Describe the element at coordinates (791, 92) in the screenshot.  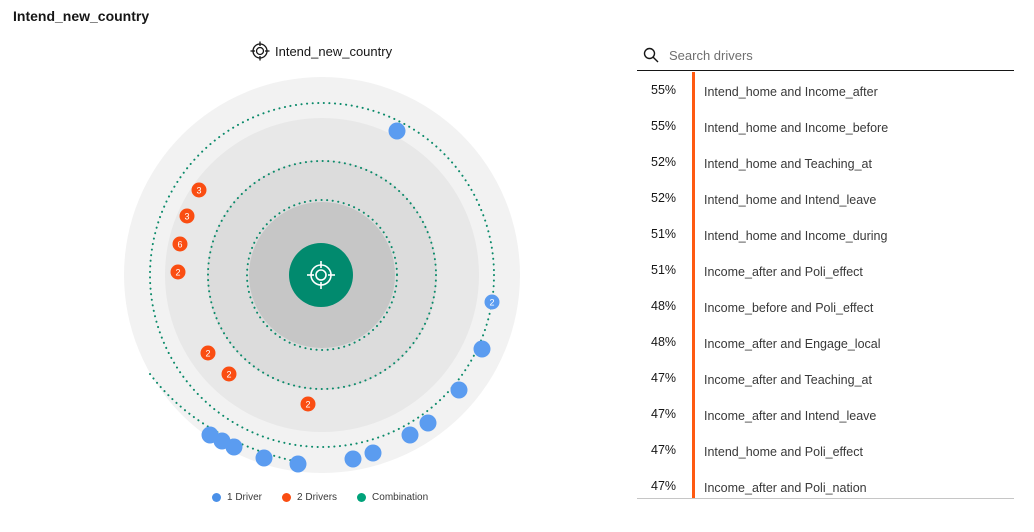
I see `driver-name: Intend_home and Income_after` at that location.